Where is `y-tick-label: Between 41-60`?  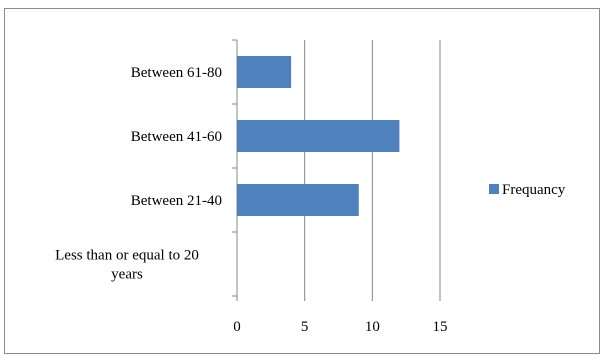 y-tick-label: Between 41-60 is located at coordinates (176, 137).